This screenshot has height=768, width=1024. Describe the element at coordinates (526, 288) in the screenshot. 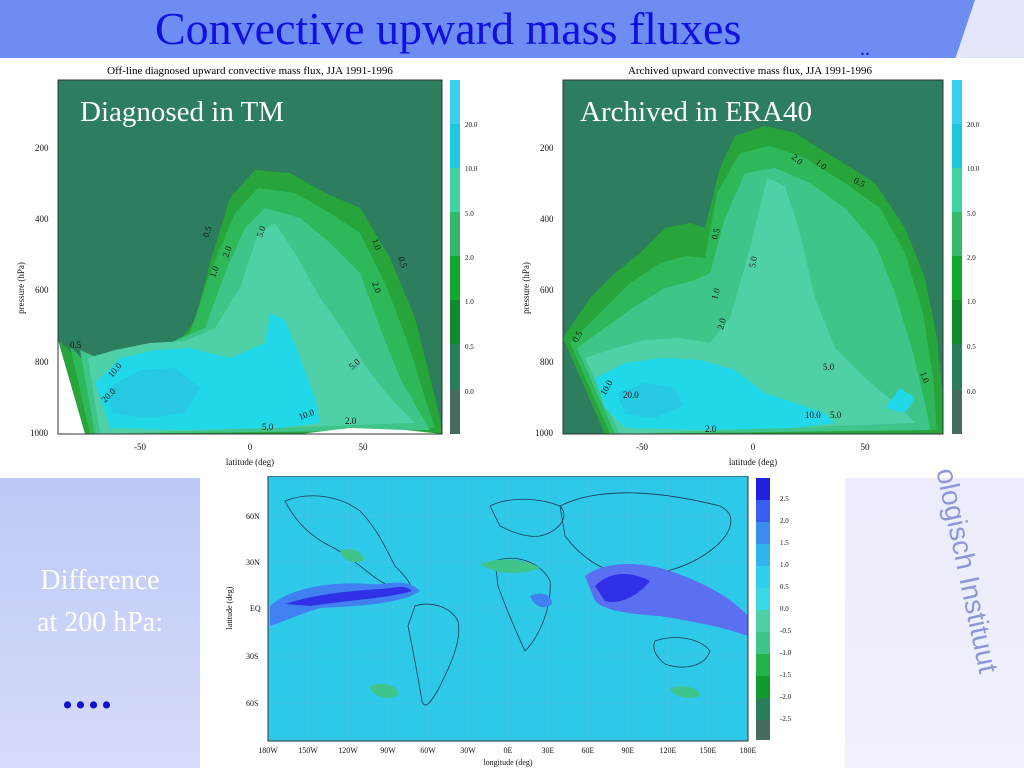

I see `y-axis-label: pressure (hPa)` at that location.